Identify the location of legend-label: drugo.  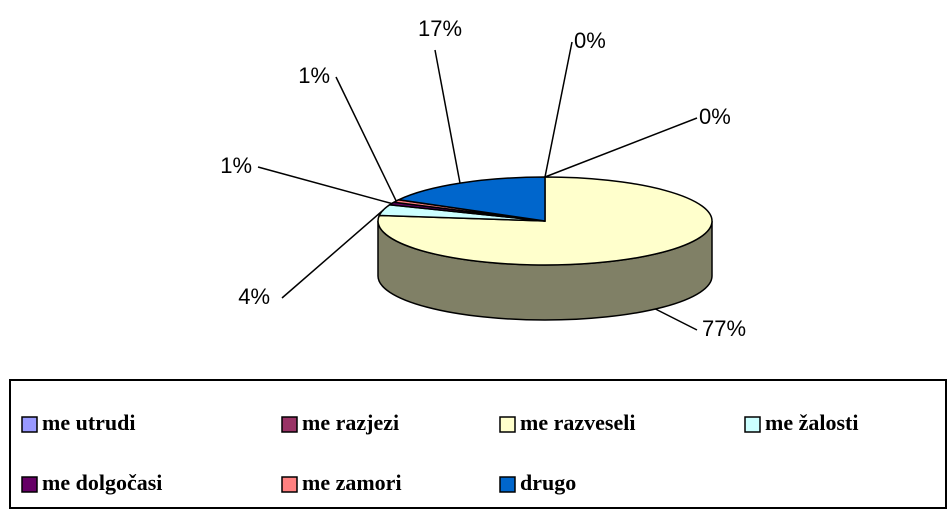
(548, 482).